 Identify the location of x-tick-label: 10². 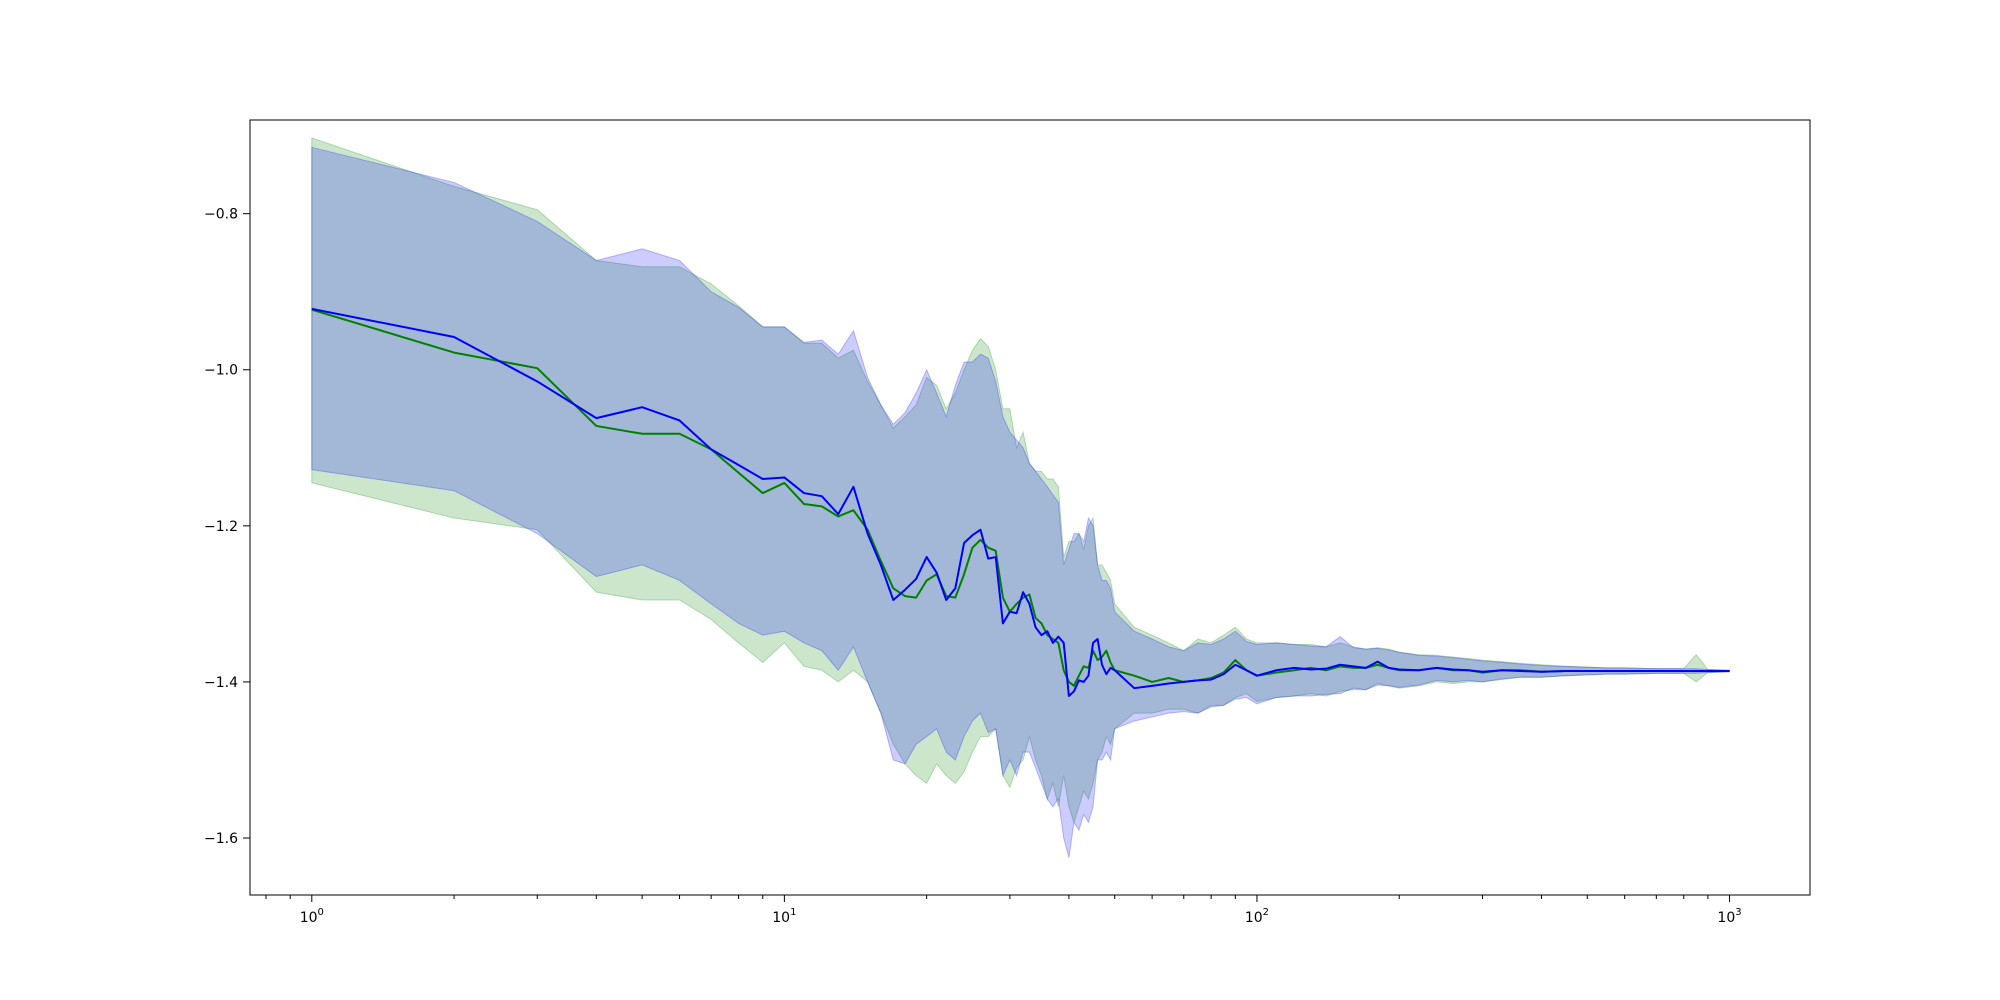
(1257, 916).